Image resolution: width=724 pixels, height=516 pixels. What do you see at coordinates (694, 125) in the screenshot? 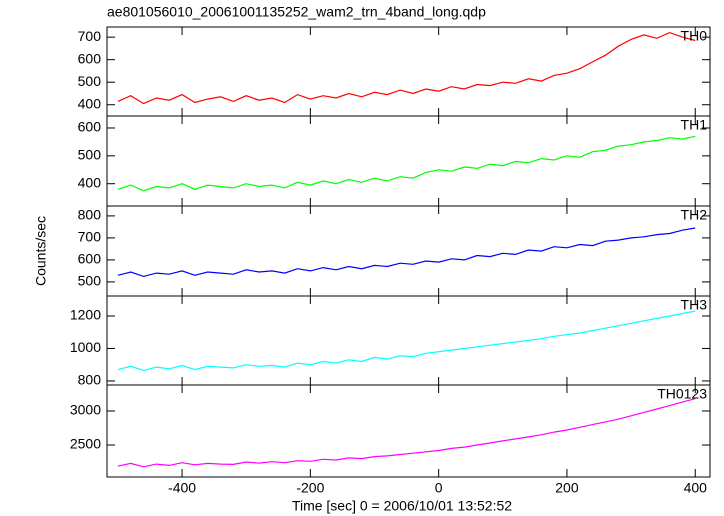
I see `legend-label: TH1` at bounding box center [694, 125].